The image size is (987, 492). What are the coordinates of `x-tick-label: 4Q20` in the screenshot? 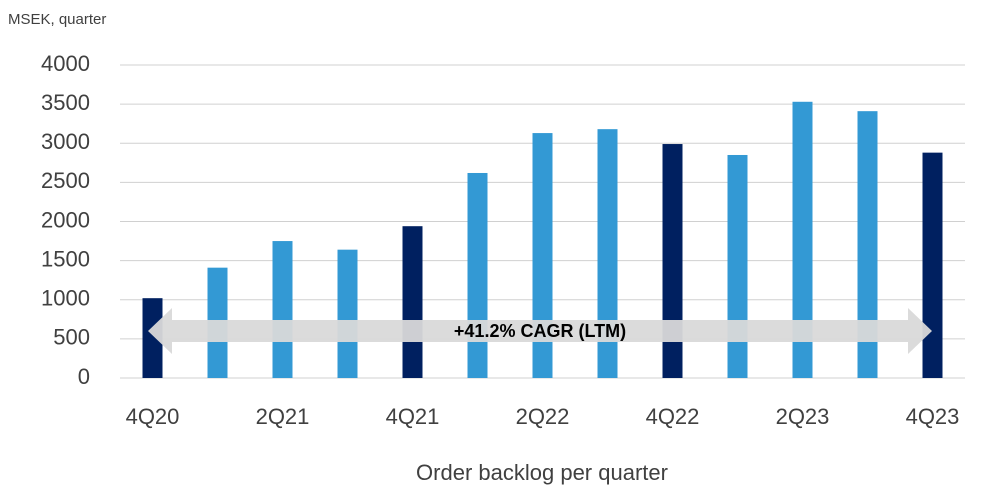 It's located at (153, 416).